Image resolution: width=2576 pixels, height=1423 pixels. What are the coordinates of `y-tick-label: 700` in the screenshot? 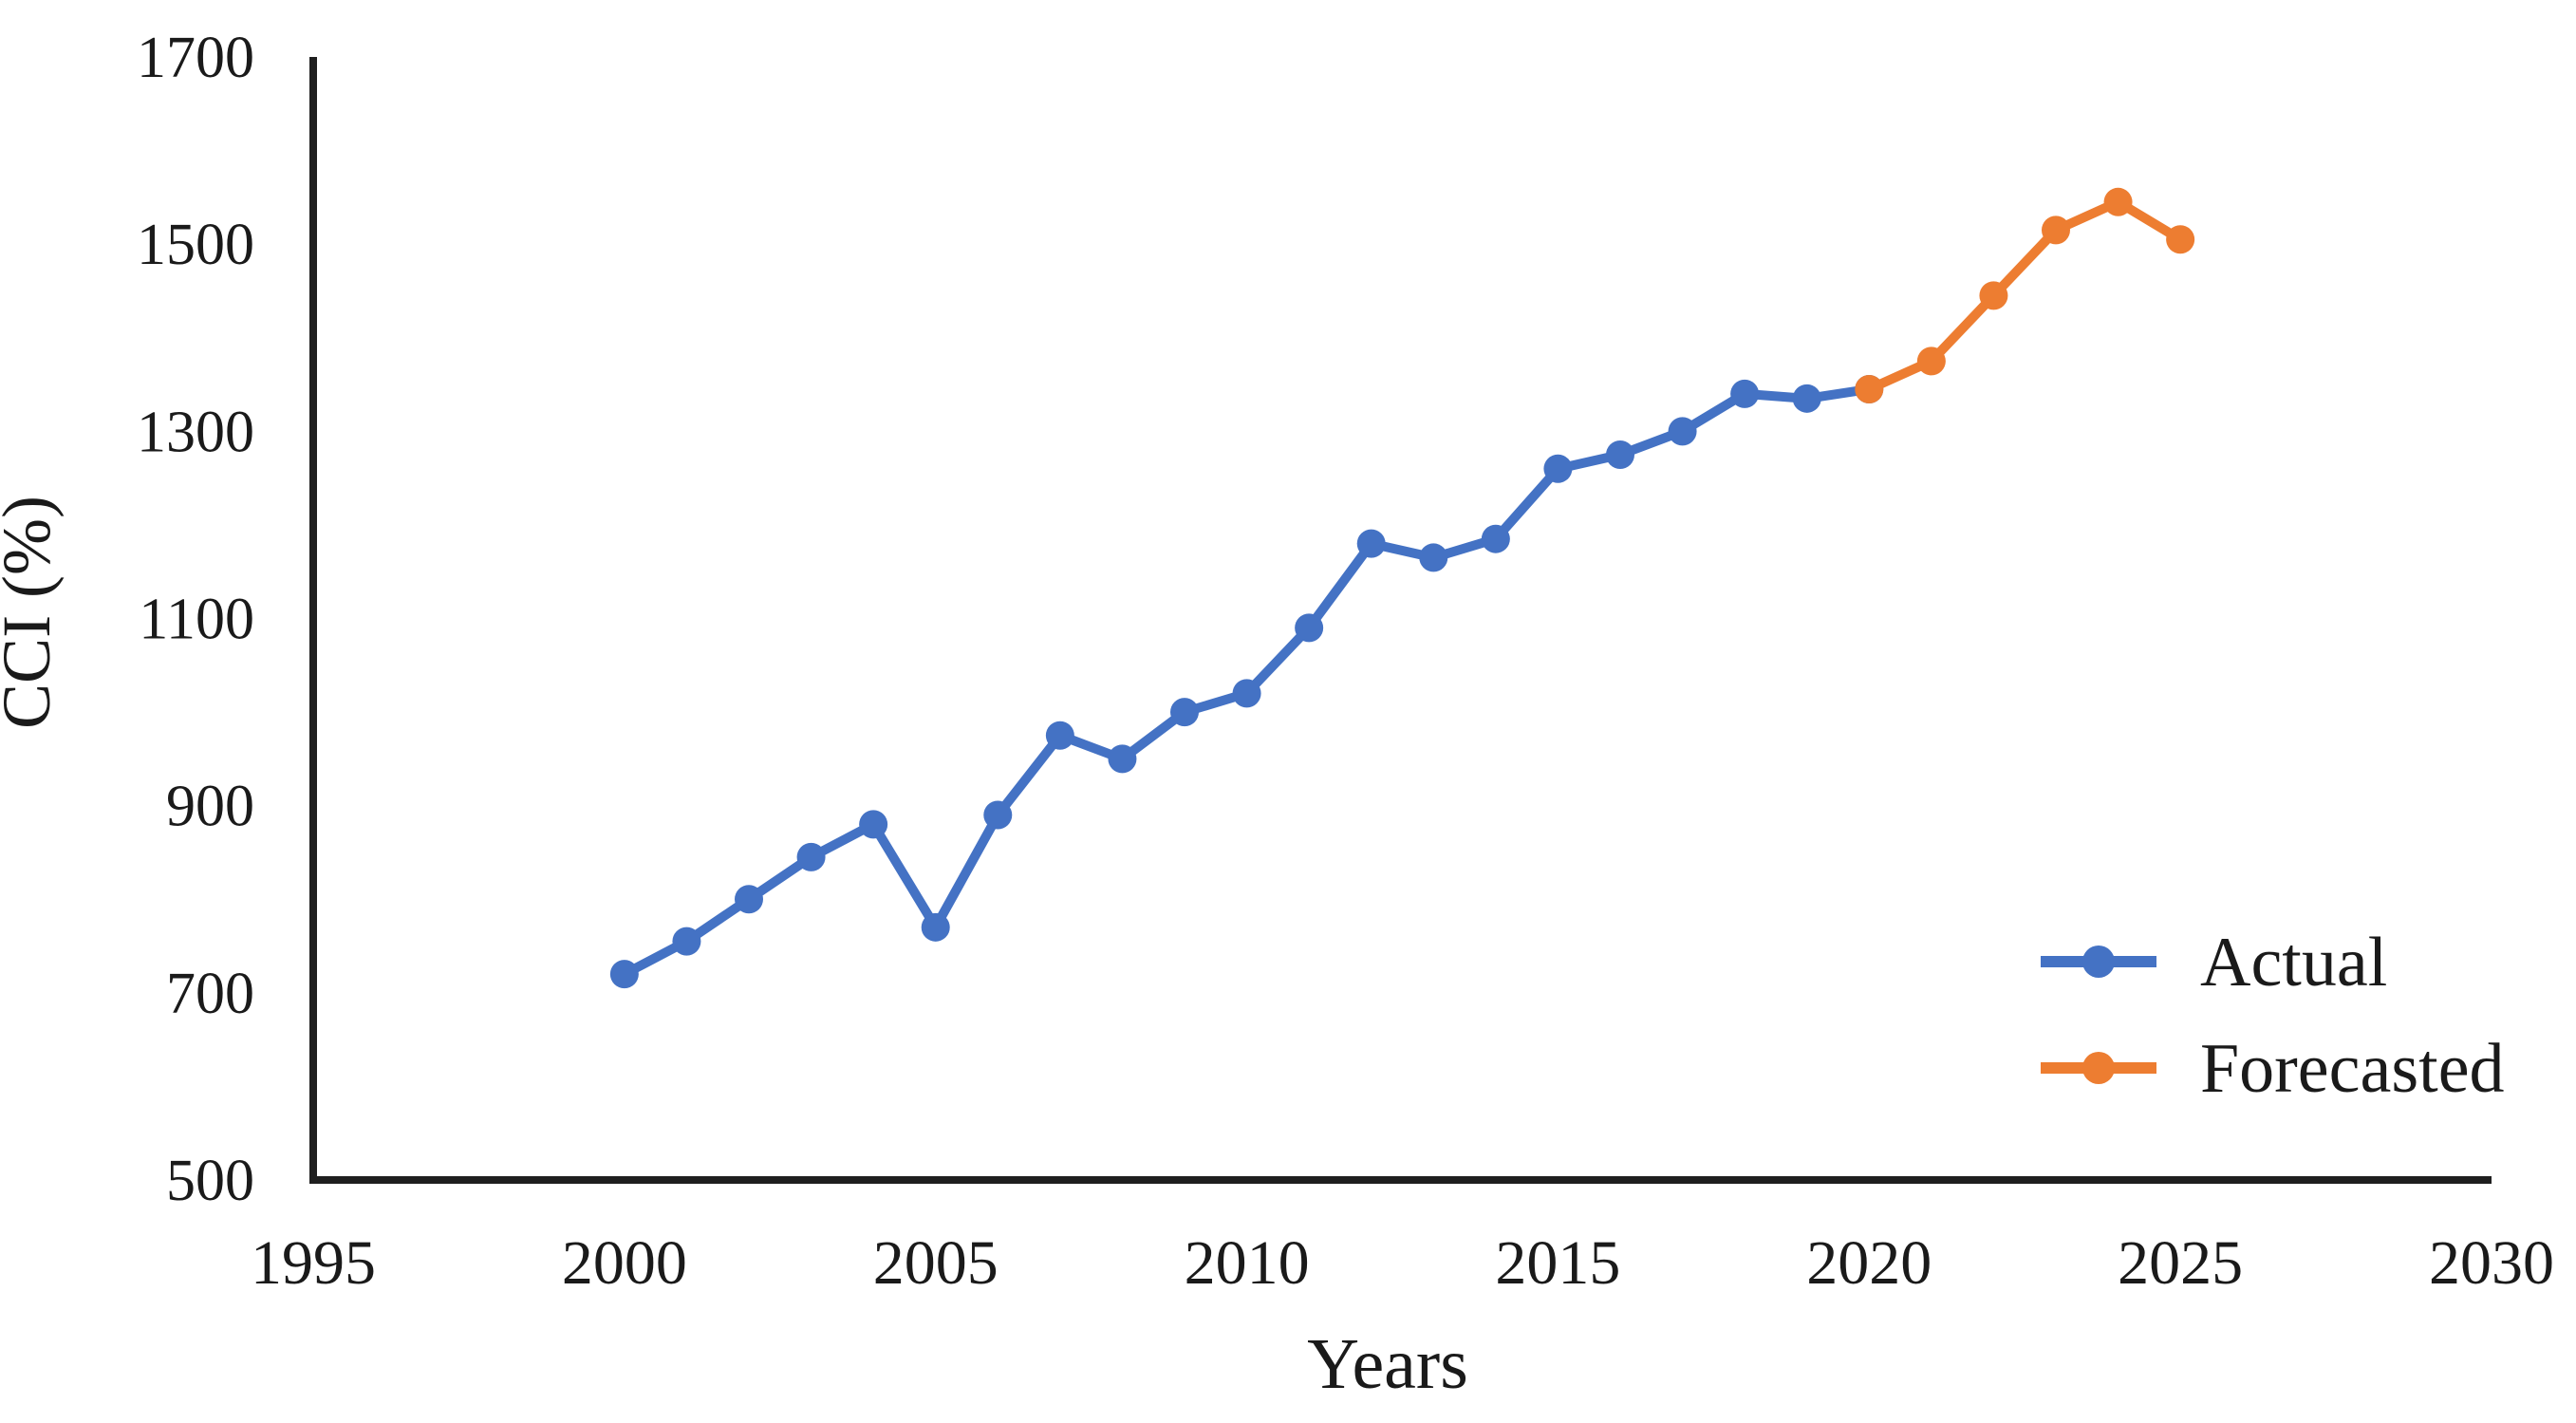 It's located at (210, 994).